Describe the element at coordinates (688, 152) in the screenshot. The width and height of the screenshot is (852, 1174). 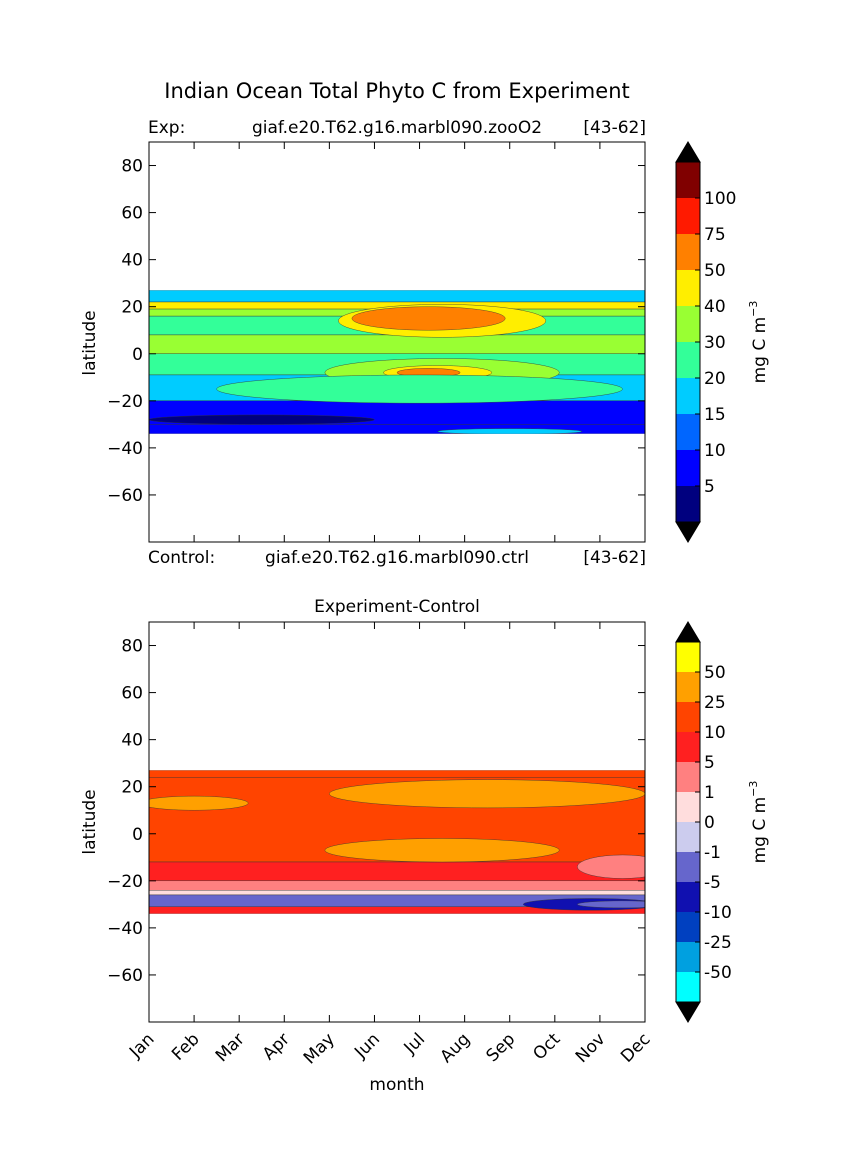
I see `exp-colorbar-extend-max` at that location.